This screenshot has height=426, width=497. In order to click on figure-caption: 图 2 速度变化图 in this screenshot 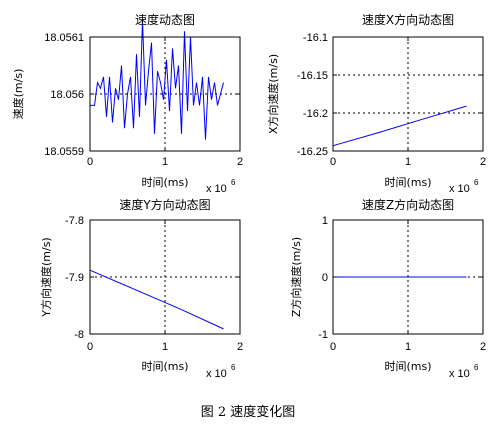, I will do `click(248, 412)`.